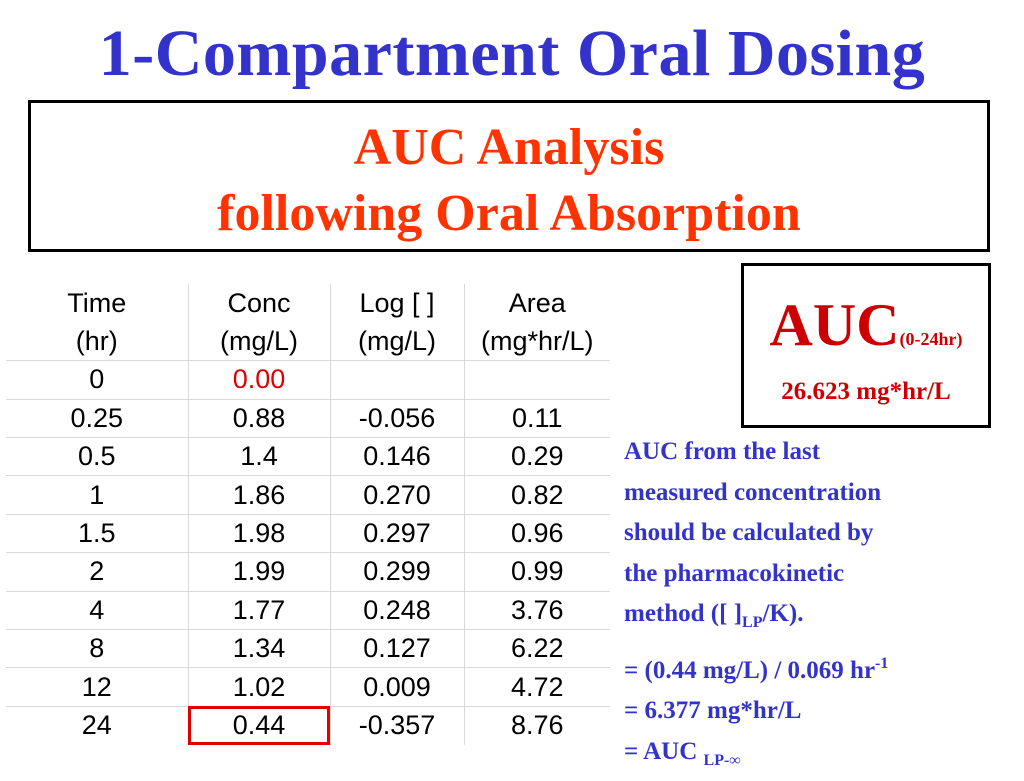 This screenshot has width=1024, height=781. I want to click on cell-time: 1, so click(97, 495).